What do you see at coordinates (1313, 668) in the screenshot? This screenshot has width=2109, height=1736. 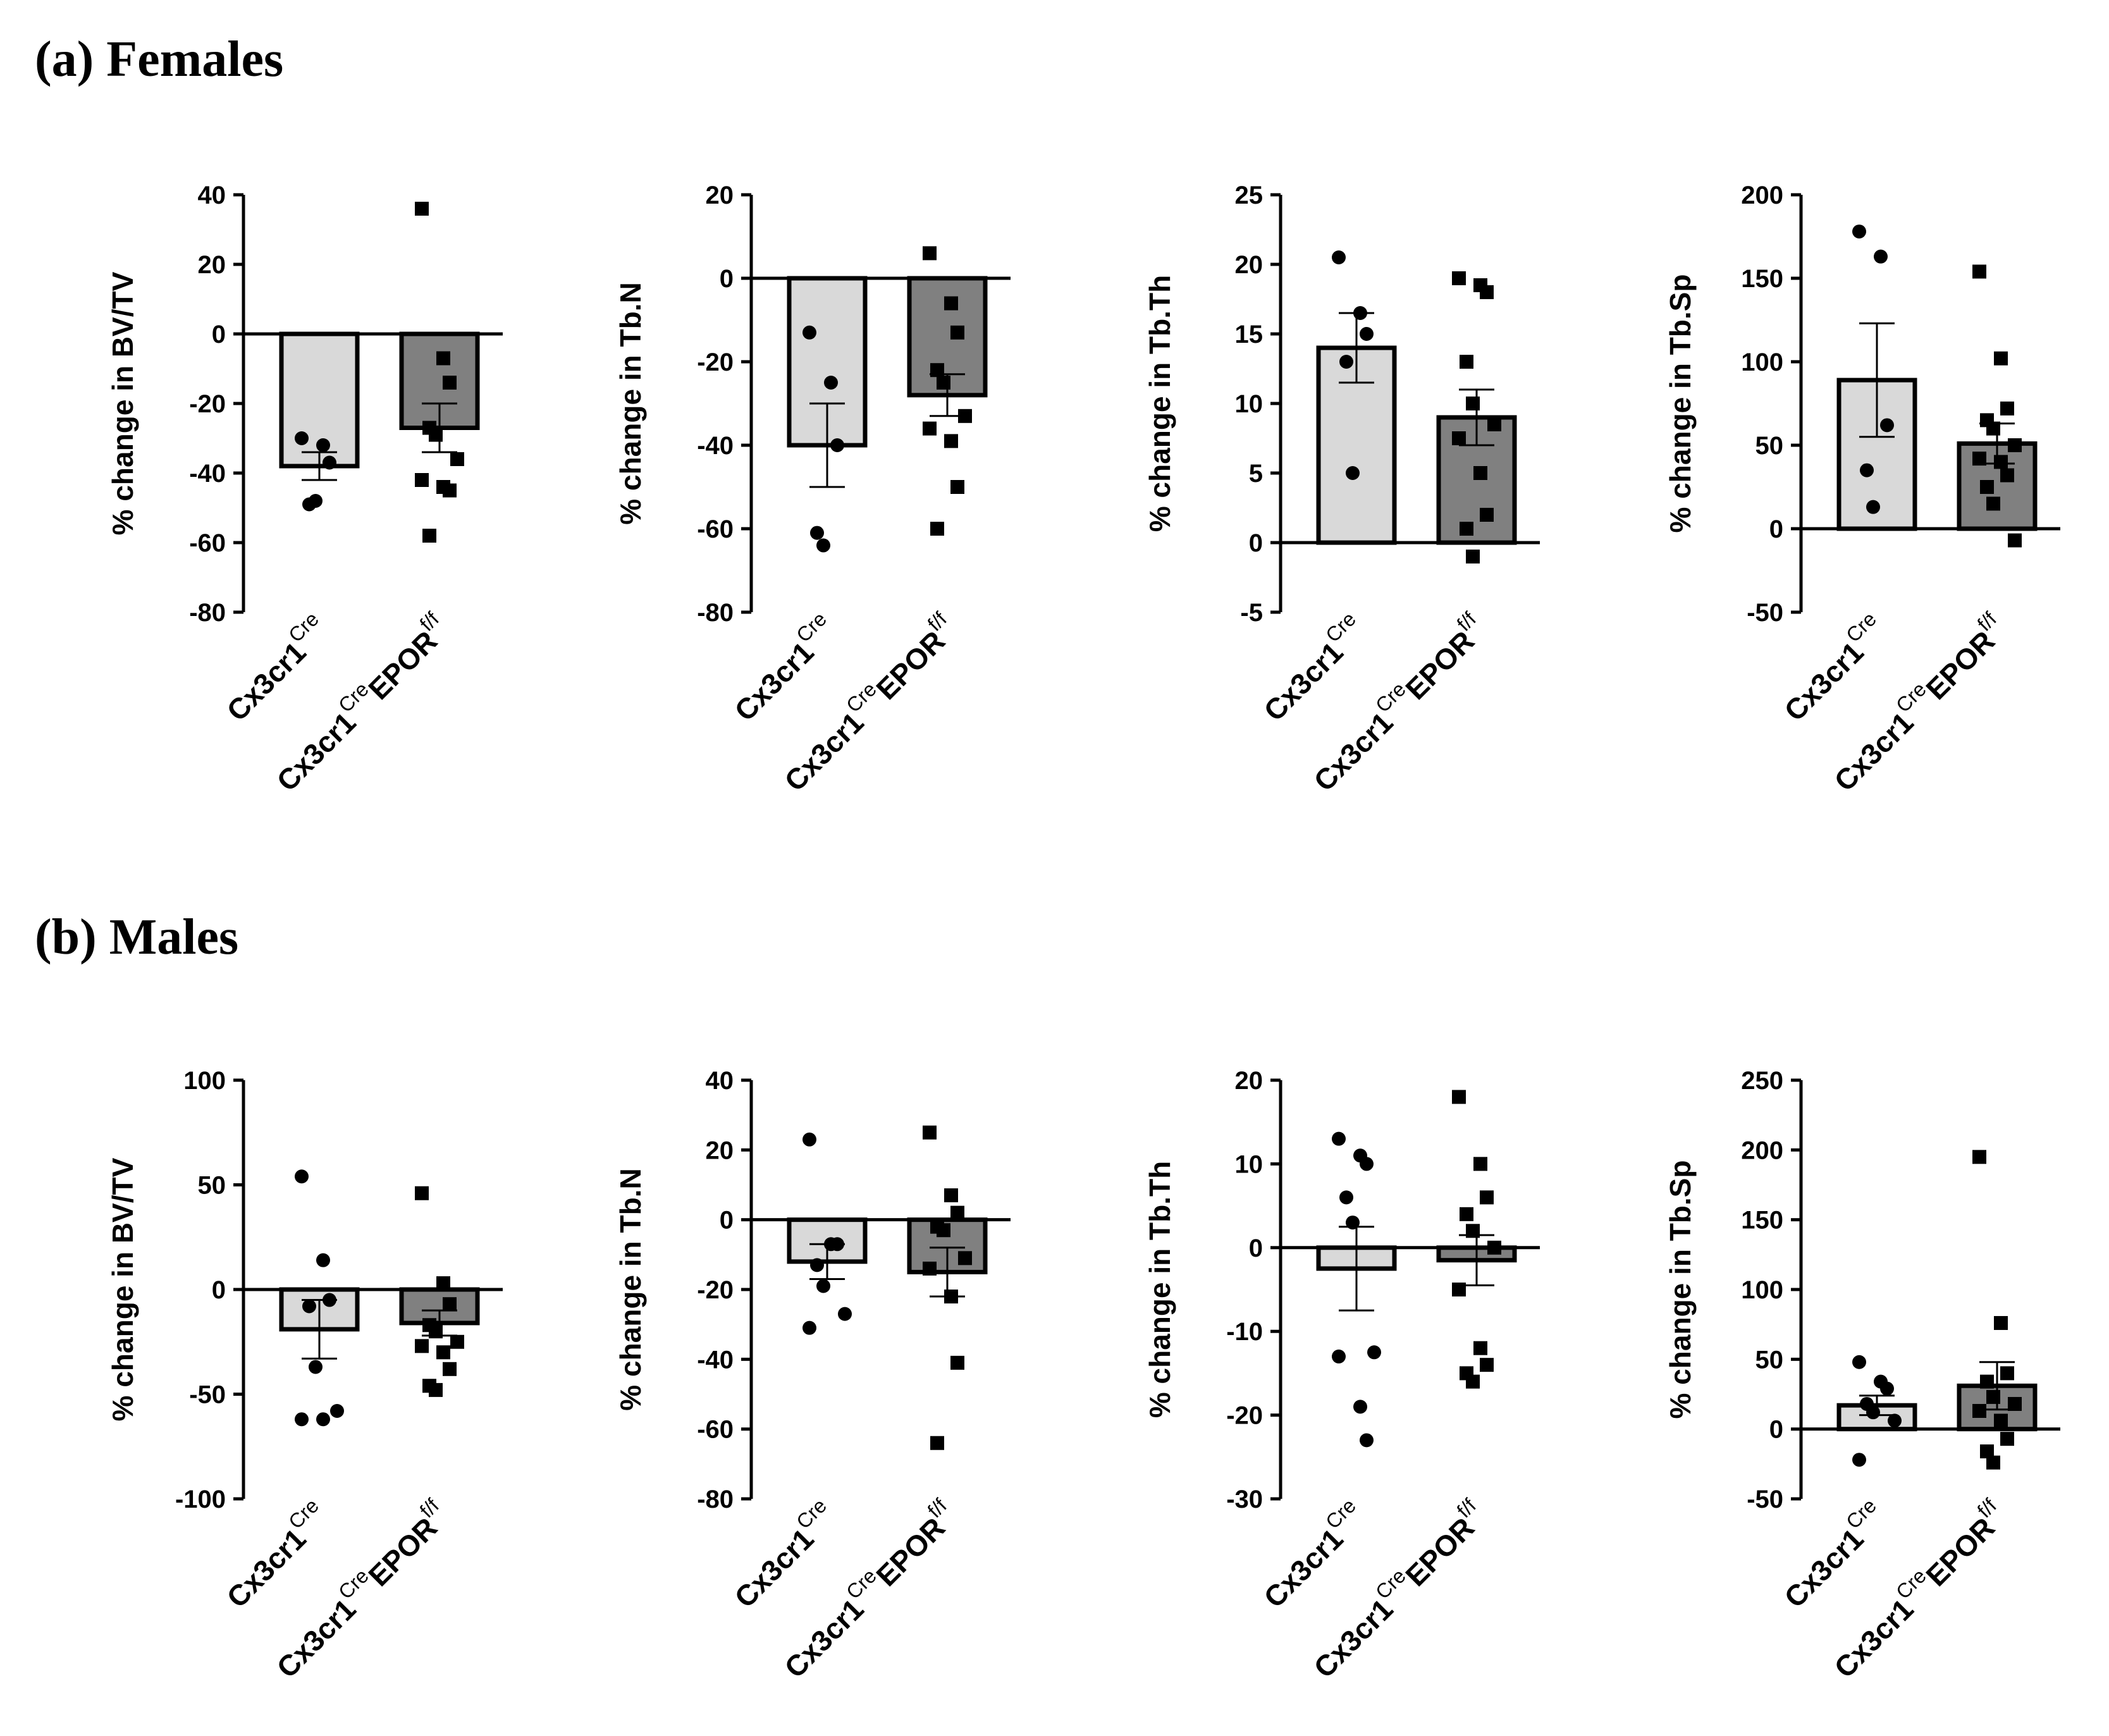 I see `p2-category-label-0: Cx3cr1Cre` at bounding box center [1313, 668].